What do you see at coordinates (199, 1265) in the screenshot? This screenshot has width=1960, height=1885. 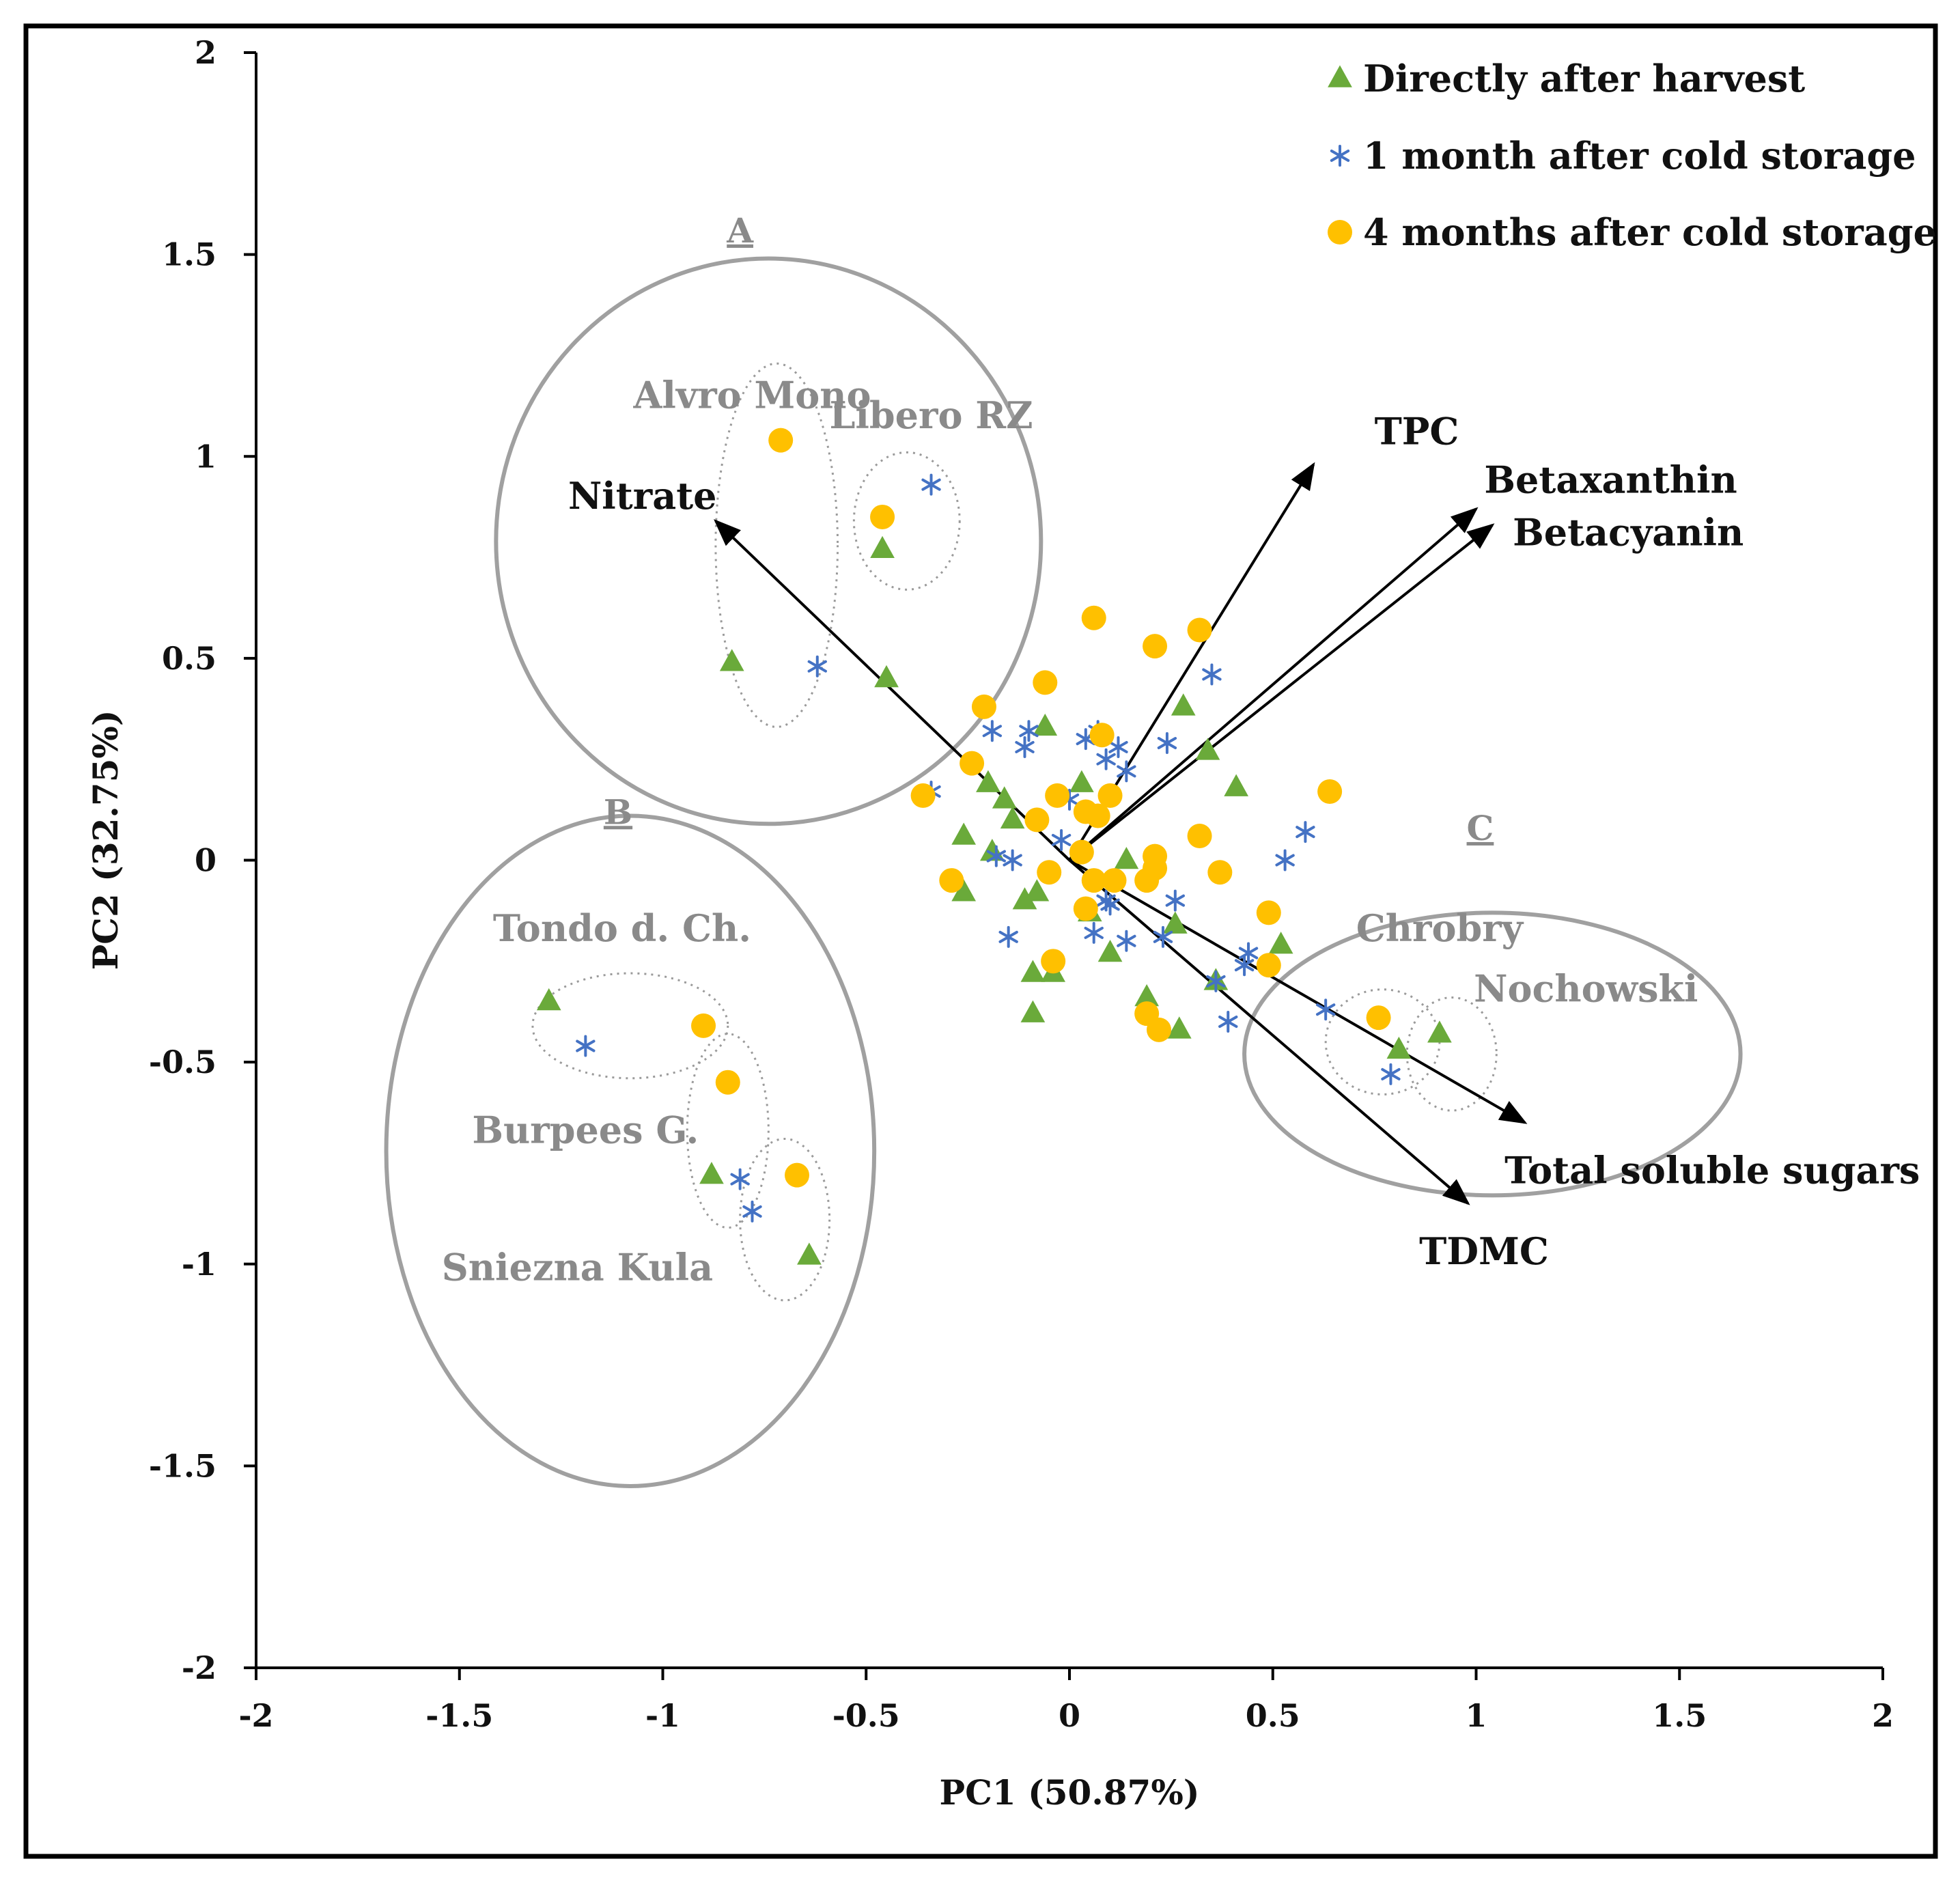 I see `y-tick-label: -1` at bounding box center [199, 1265].